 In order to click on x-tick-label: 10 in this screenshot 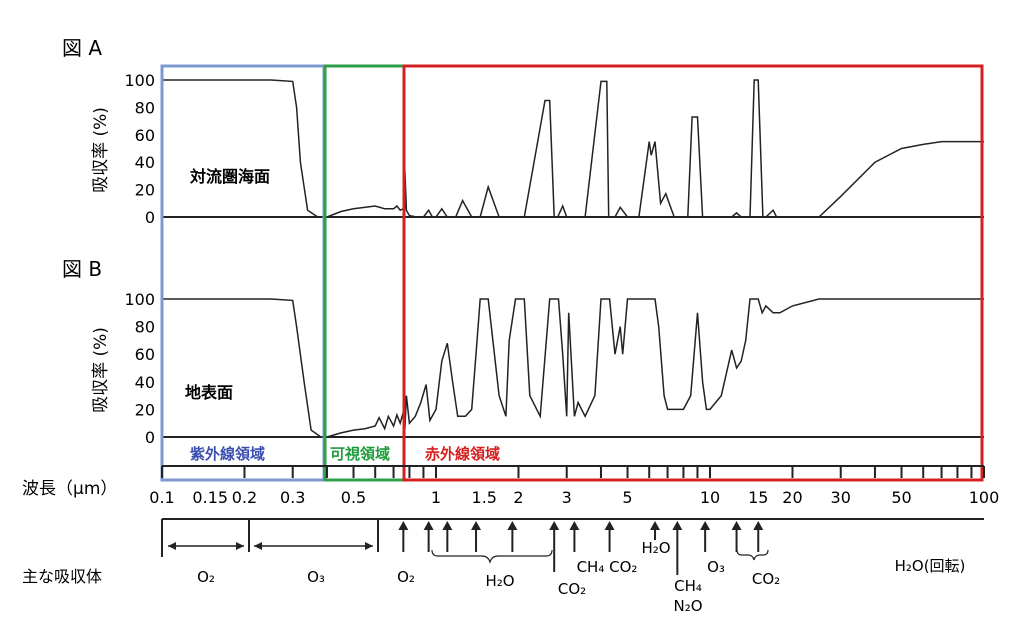, I will do `click(710, 497)`.